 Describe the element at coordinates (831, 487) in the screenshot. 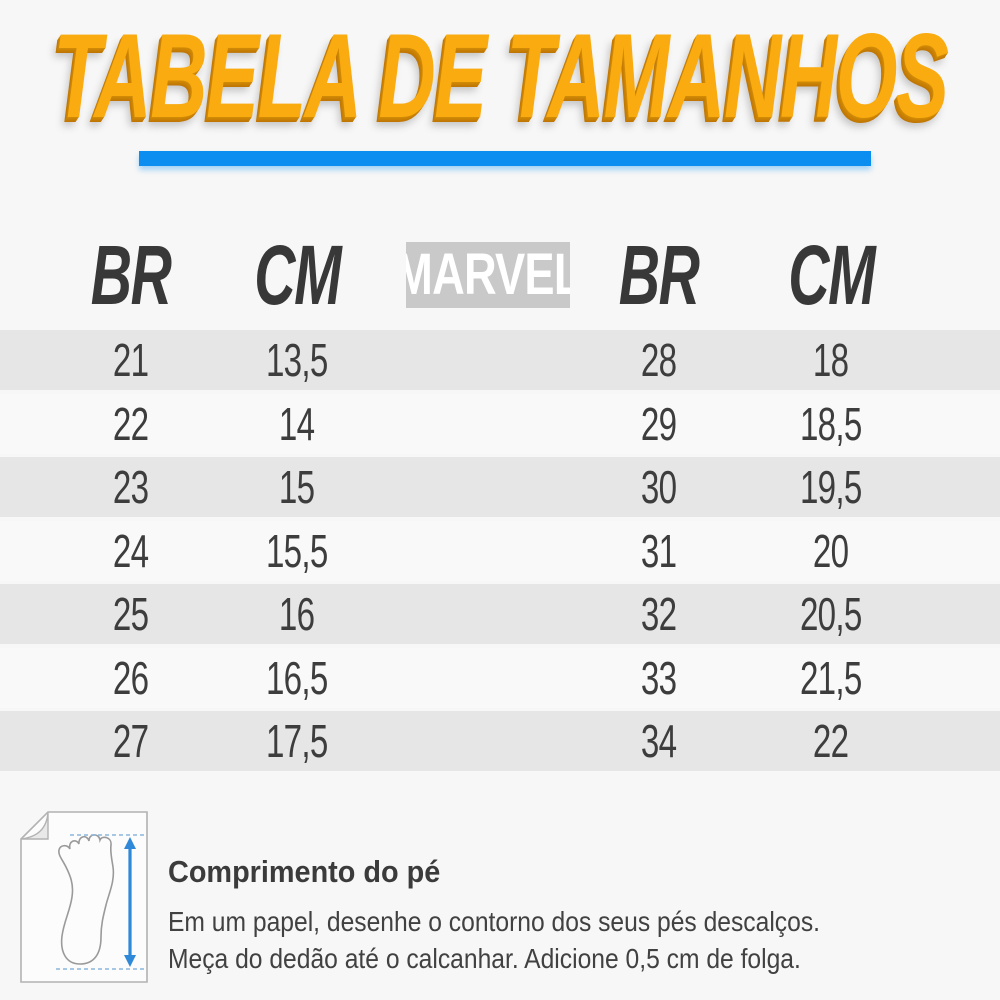

I see `cell-cm-right: 19,5` at that location.